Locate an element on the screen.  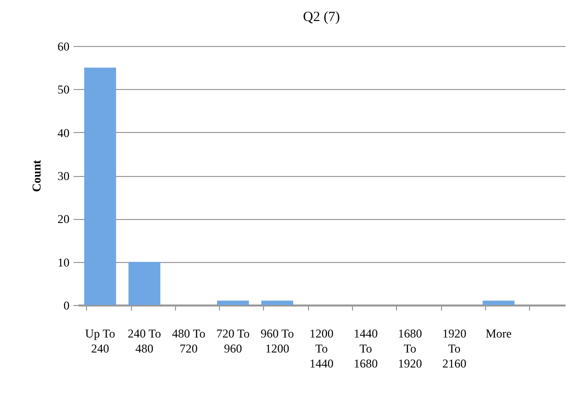
x-tick-label: 1200 To 1440 is located at coordinates (322, 348).